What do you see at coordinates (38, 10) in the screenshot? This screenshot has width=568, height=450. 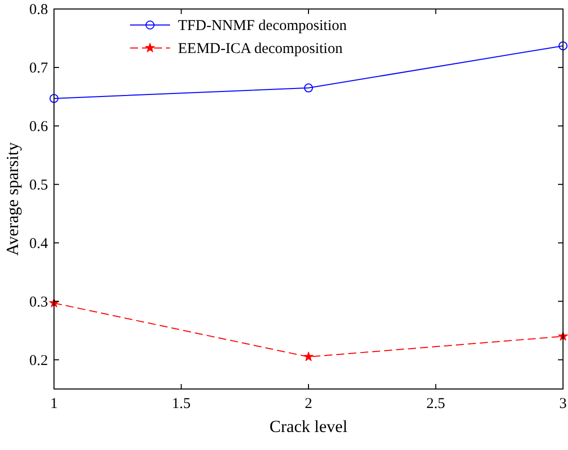 I see `y-tick-label: 0.8` at bounding box center [38, 10].